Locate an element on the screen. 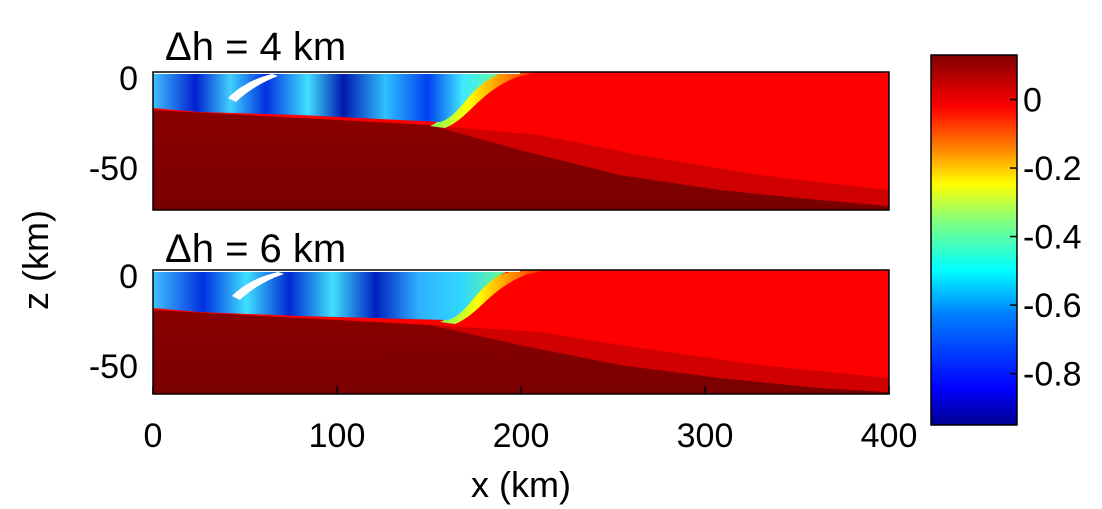 The height and width of the screenshot is (509, 1102). xtick-label-4: 400 is located at coordinates (889, 436).